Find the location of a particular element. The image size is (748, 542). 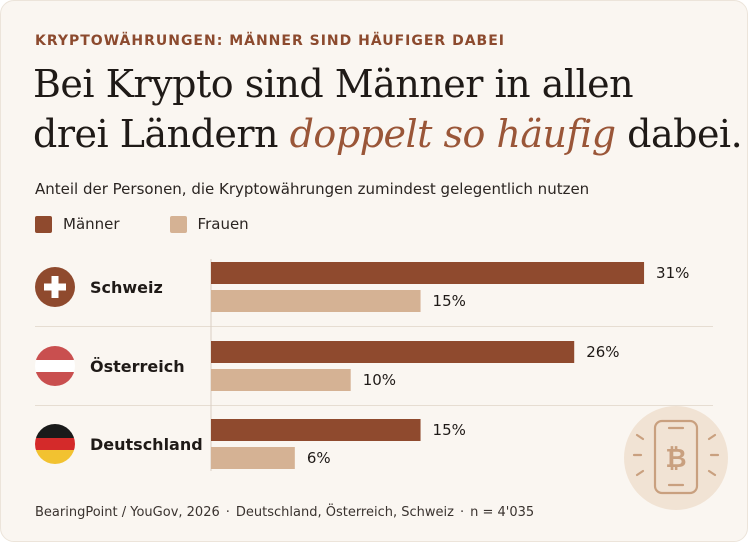

legend-item-men: Männer is located at coordinates (77, 224).